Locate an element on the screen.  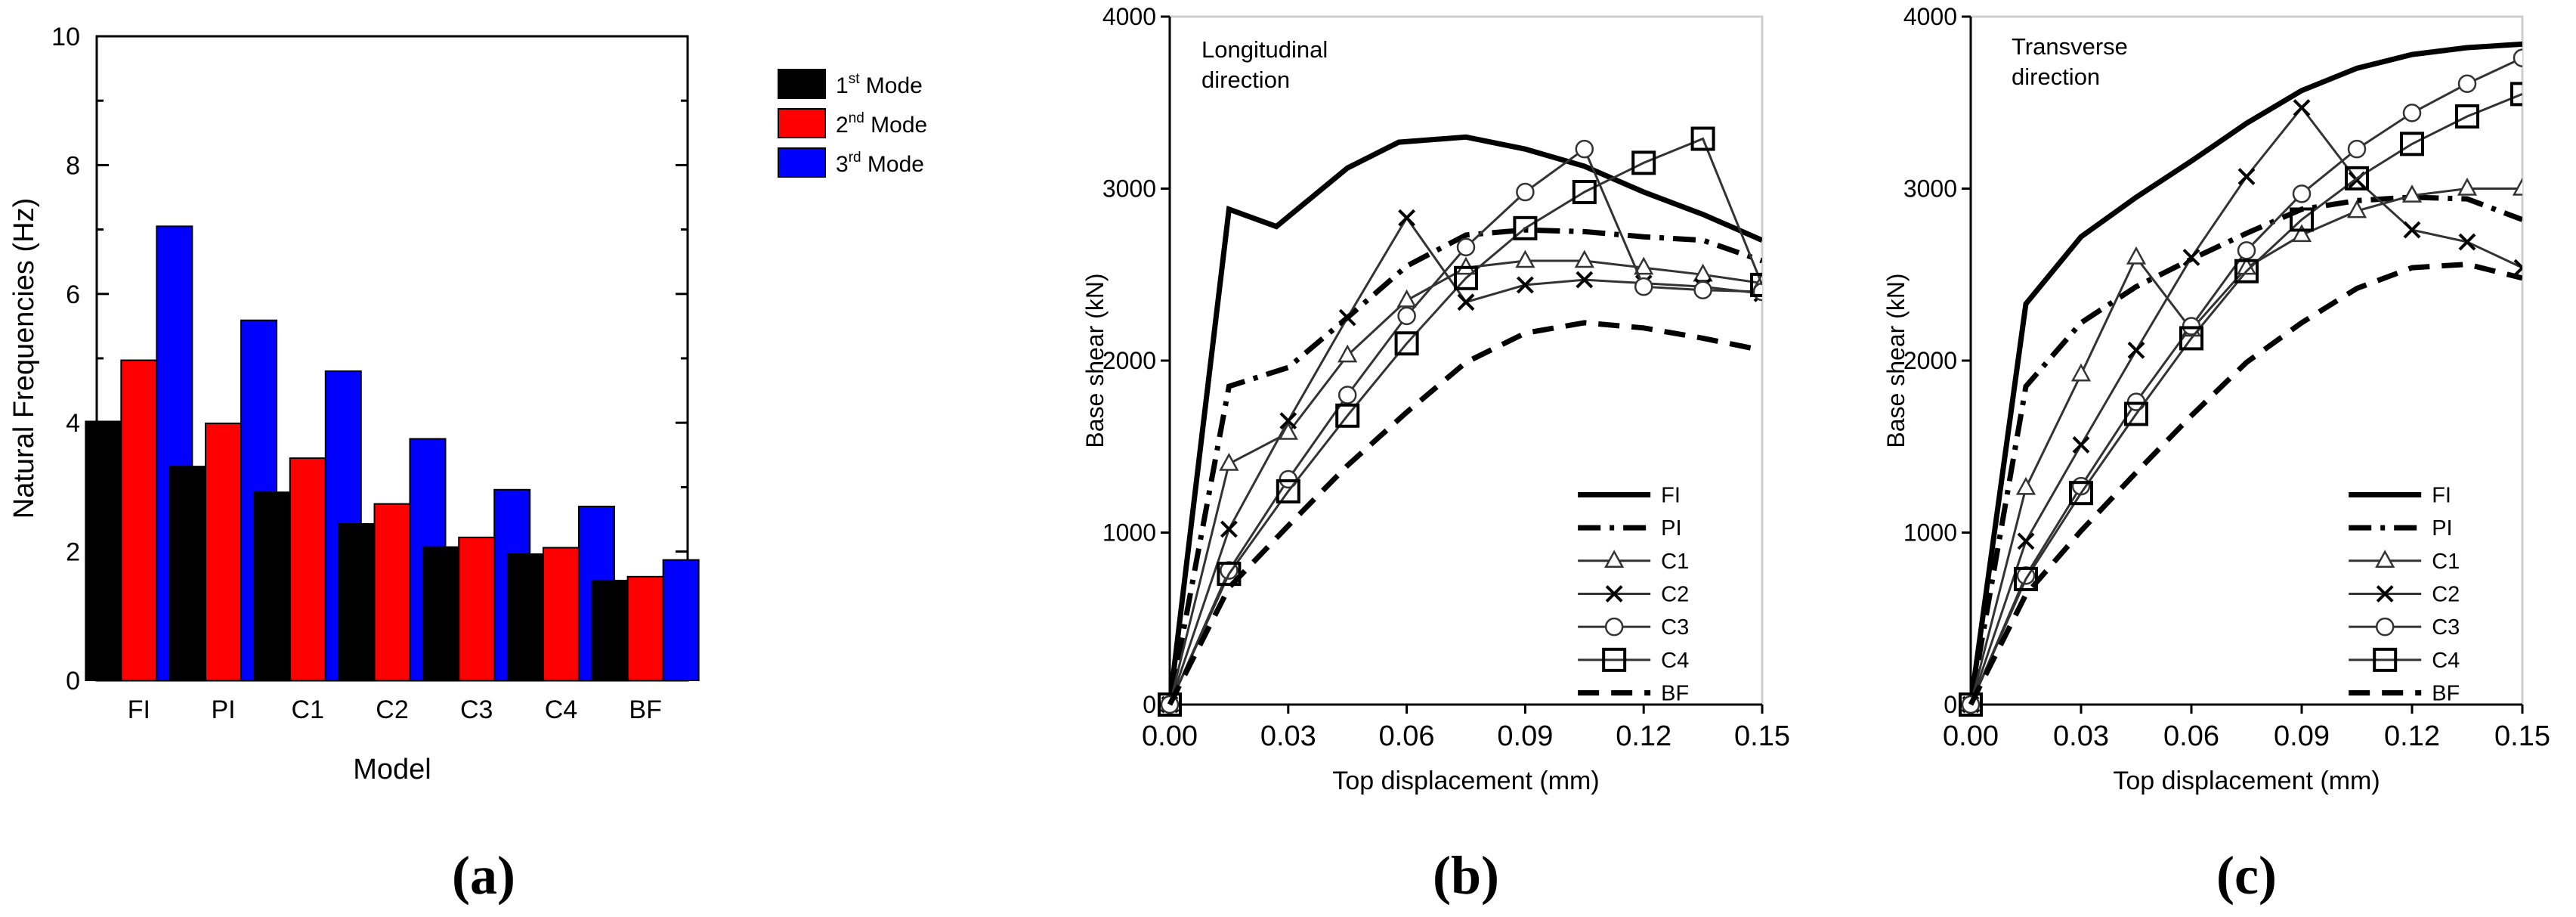
legend-marker-c2 is located at coordinates (2385, 594).